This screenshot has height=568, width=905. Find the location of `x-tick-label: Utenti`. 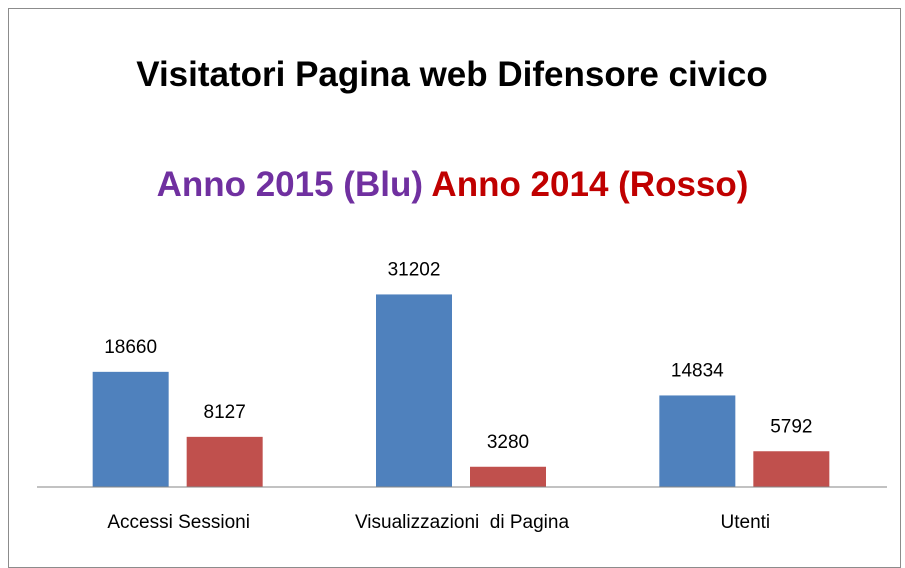

x-tick-label: Utenti is located at coordinates (746, 522).